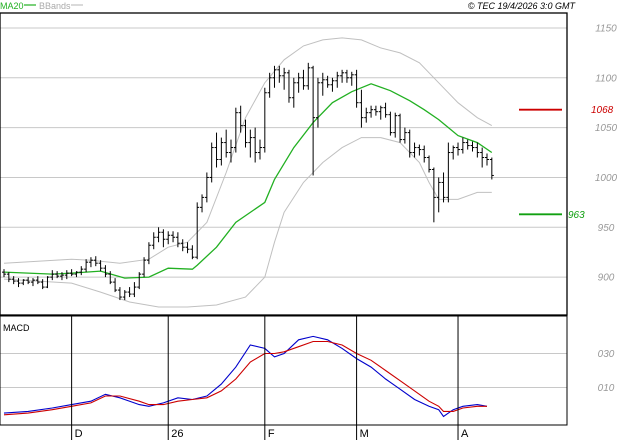  What do you see at coordinates (522, 6) in the screenshot?
I see `copyright-timestamp: © TEC 19/4/2026 3:0 GMT` at bounding box center [522, 6].